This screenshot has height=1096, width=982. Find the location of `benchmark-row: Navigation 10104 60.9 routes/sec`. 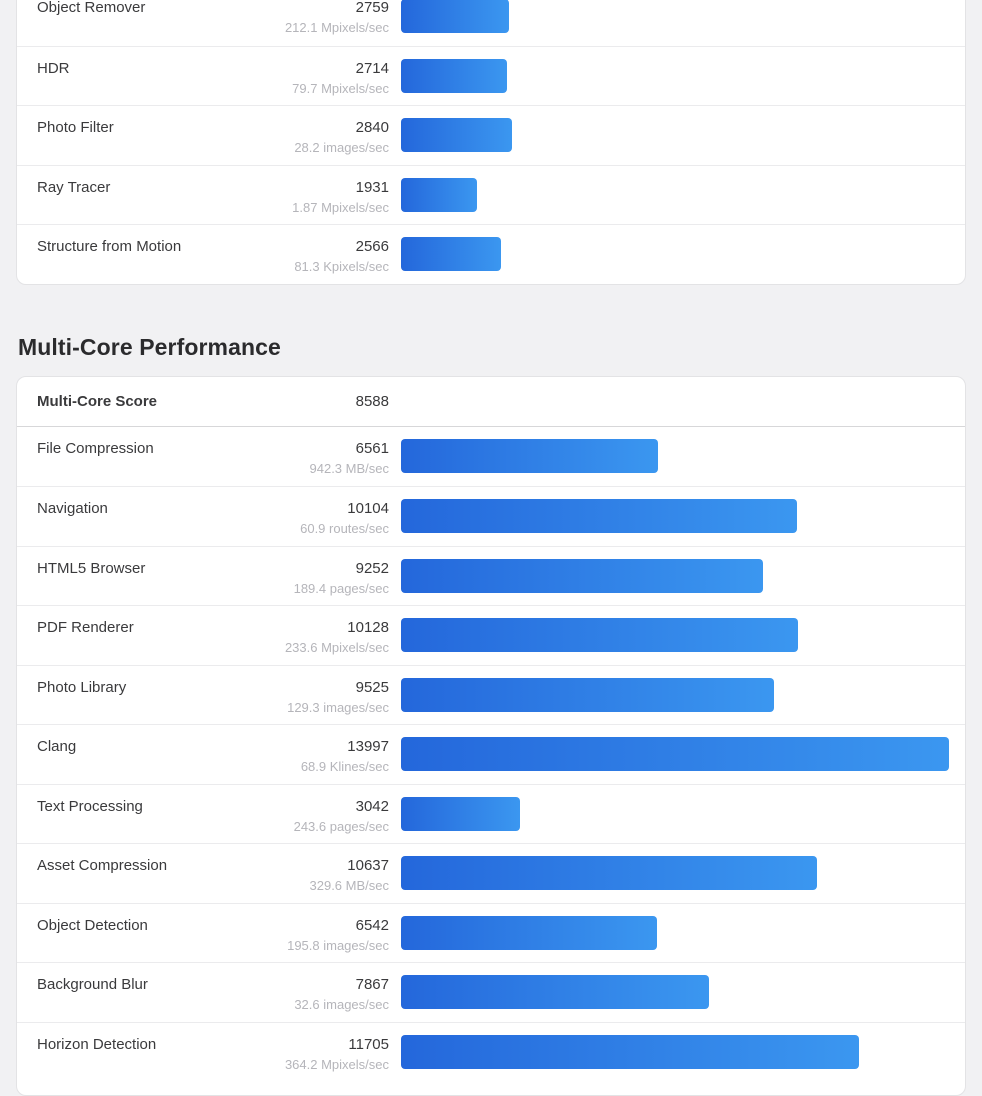

benchmark-row: Navigation 10104 60.9 routes/sec is located at coordinates (491, 516).